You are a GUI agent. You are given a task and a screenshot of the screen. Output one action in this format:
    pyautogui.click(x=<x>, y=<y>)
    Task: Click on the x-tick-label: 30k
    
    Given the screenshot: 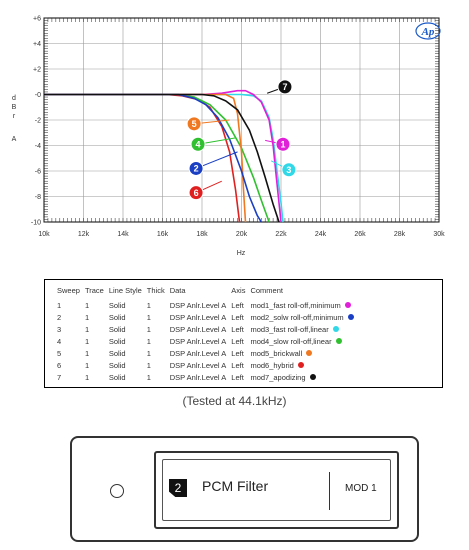 What is the action you would take?
    pyautogui.click(x=439, y=234)
    